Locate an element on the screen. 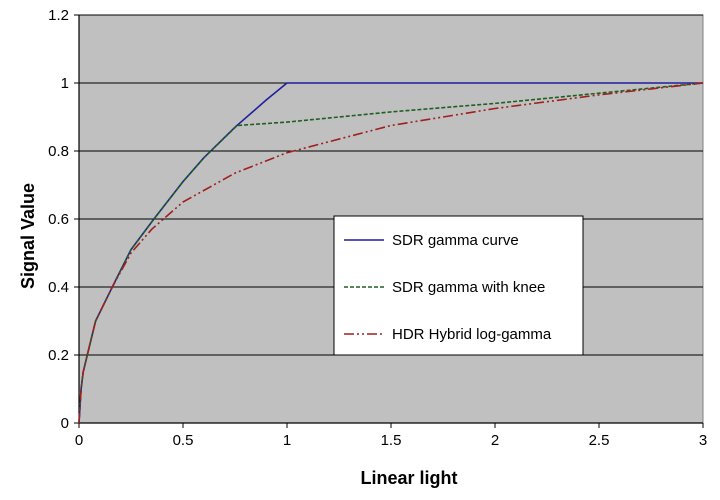  legend-label-2: HDR Hybrid log-gamma is located at coordinates (472, 334).